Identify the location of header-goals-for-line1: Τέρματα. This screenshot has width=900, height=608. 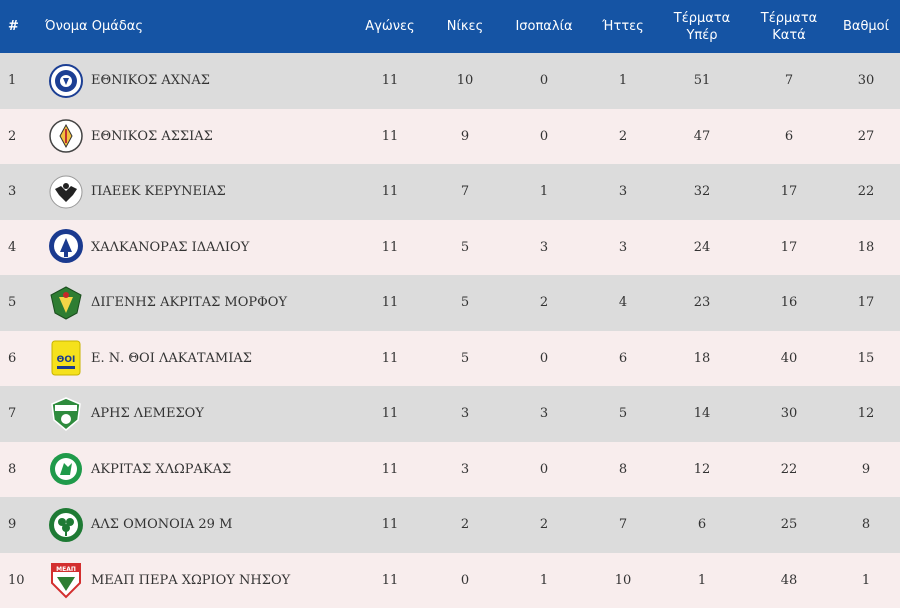
(702, 18).